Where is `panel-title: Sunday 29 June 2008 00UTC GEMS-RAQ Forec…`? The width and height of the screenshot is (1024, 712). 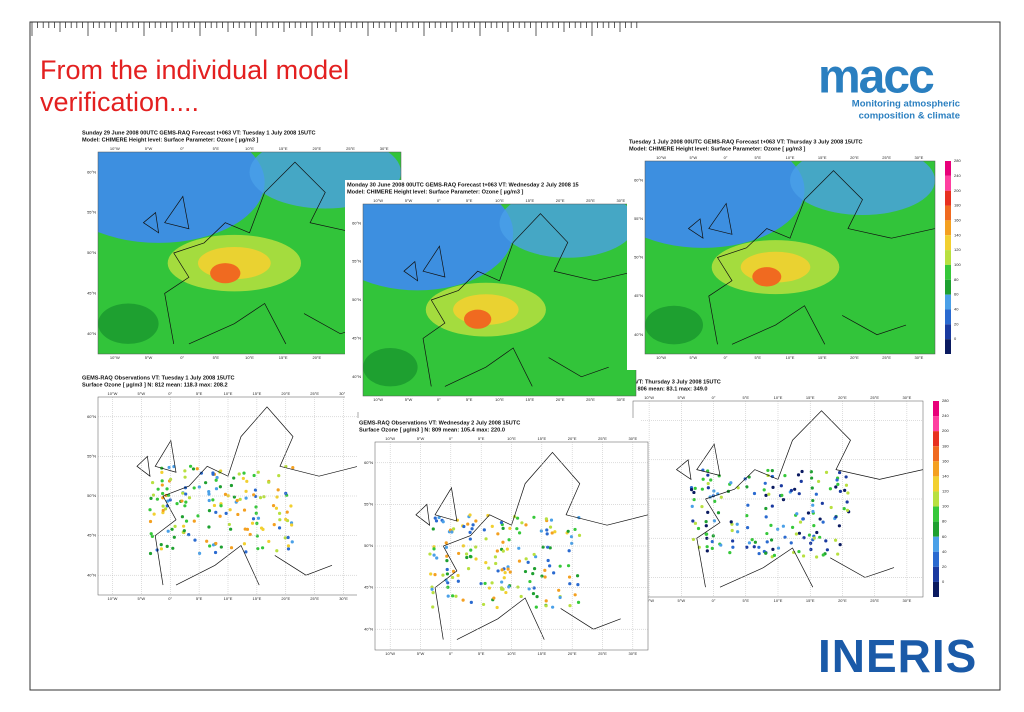 panel-title: Sunday 29 June 2008 00UTC GEMS-RAQ Forec… is located at coordinates (199, 133).